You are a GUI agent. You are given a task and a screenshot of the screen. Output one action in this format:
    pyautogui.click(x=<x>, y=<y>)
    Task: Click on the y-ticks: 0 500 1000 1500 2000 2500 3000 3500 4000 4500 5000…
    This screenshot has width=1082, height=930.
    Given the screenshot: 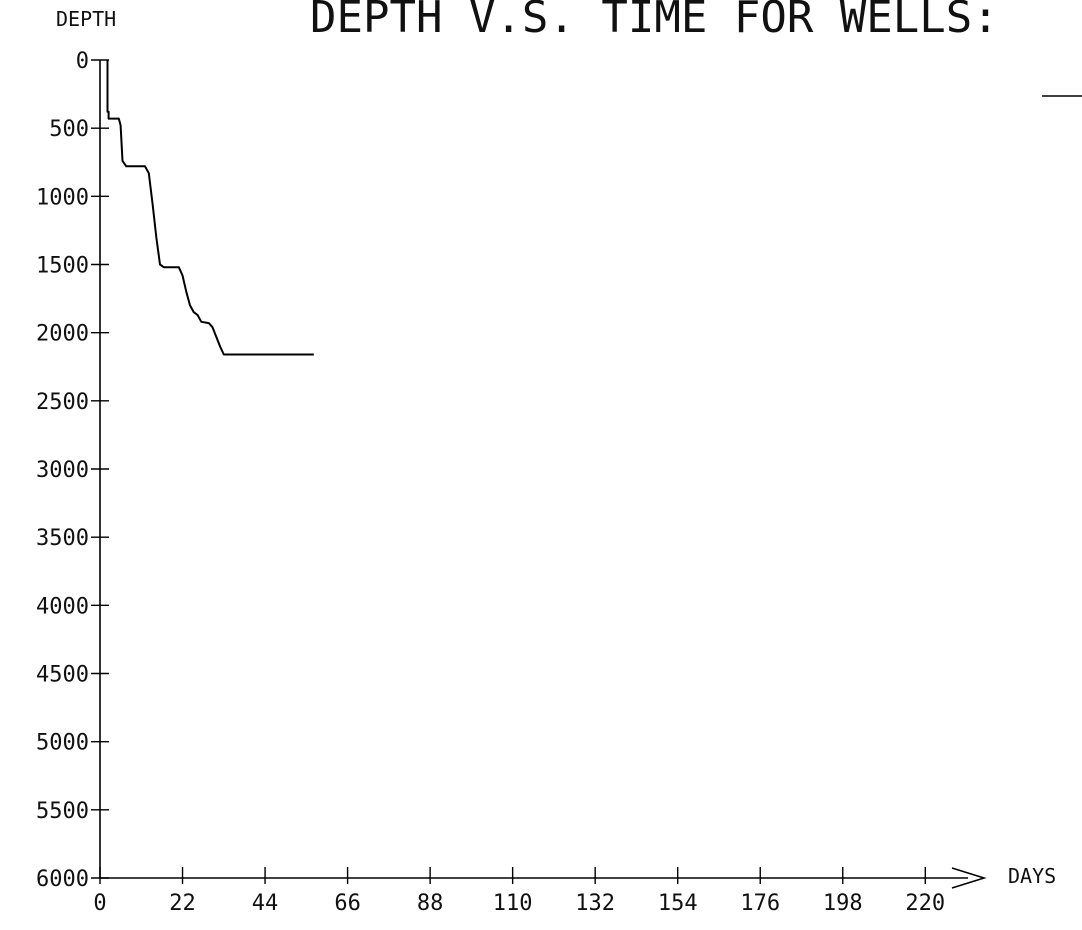 What is the action you would take?
    pyautogui.click(x=72, y=470)
    